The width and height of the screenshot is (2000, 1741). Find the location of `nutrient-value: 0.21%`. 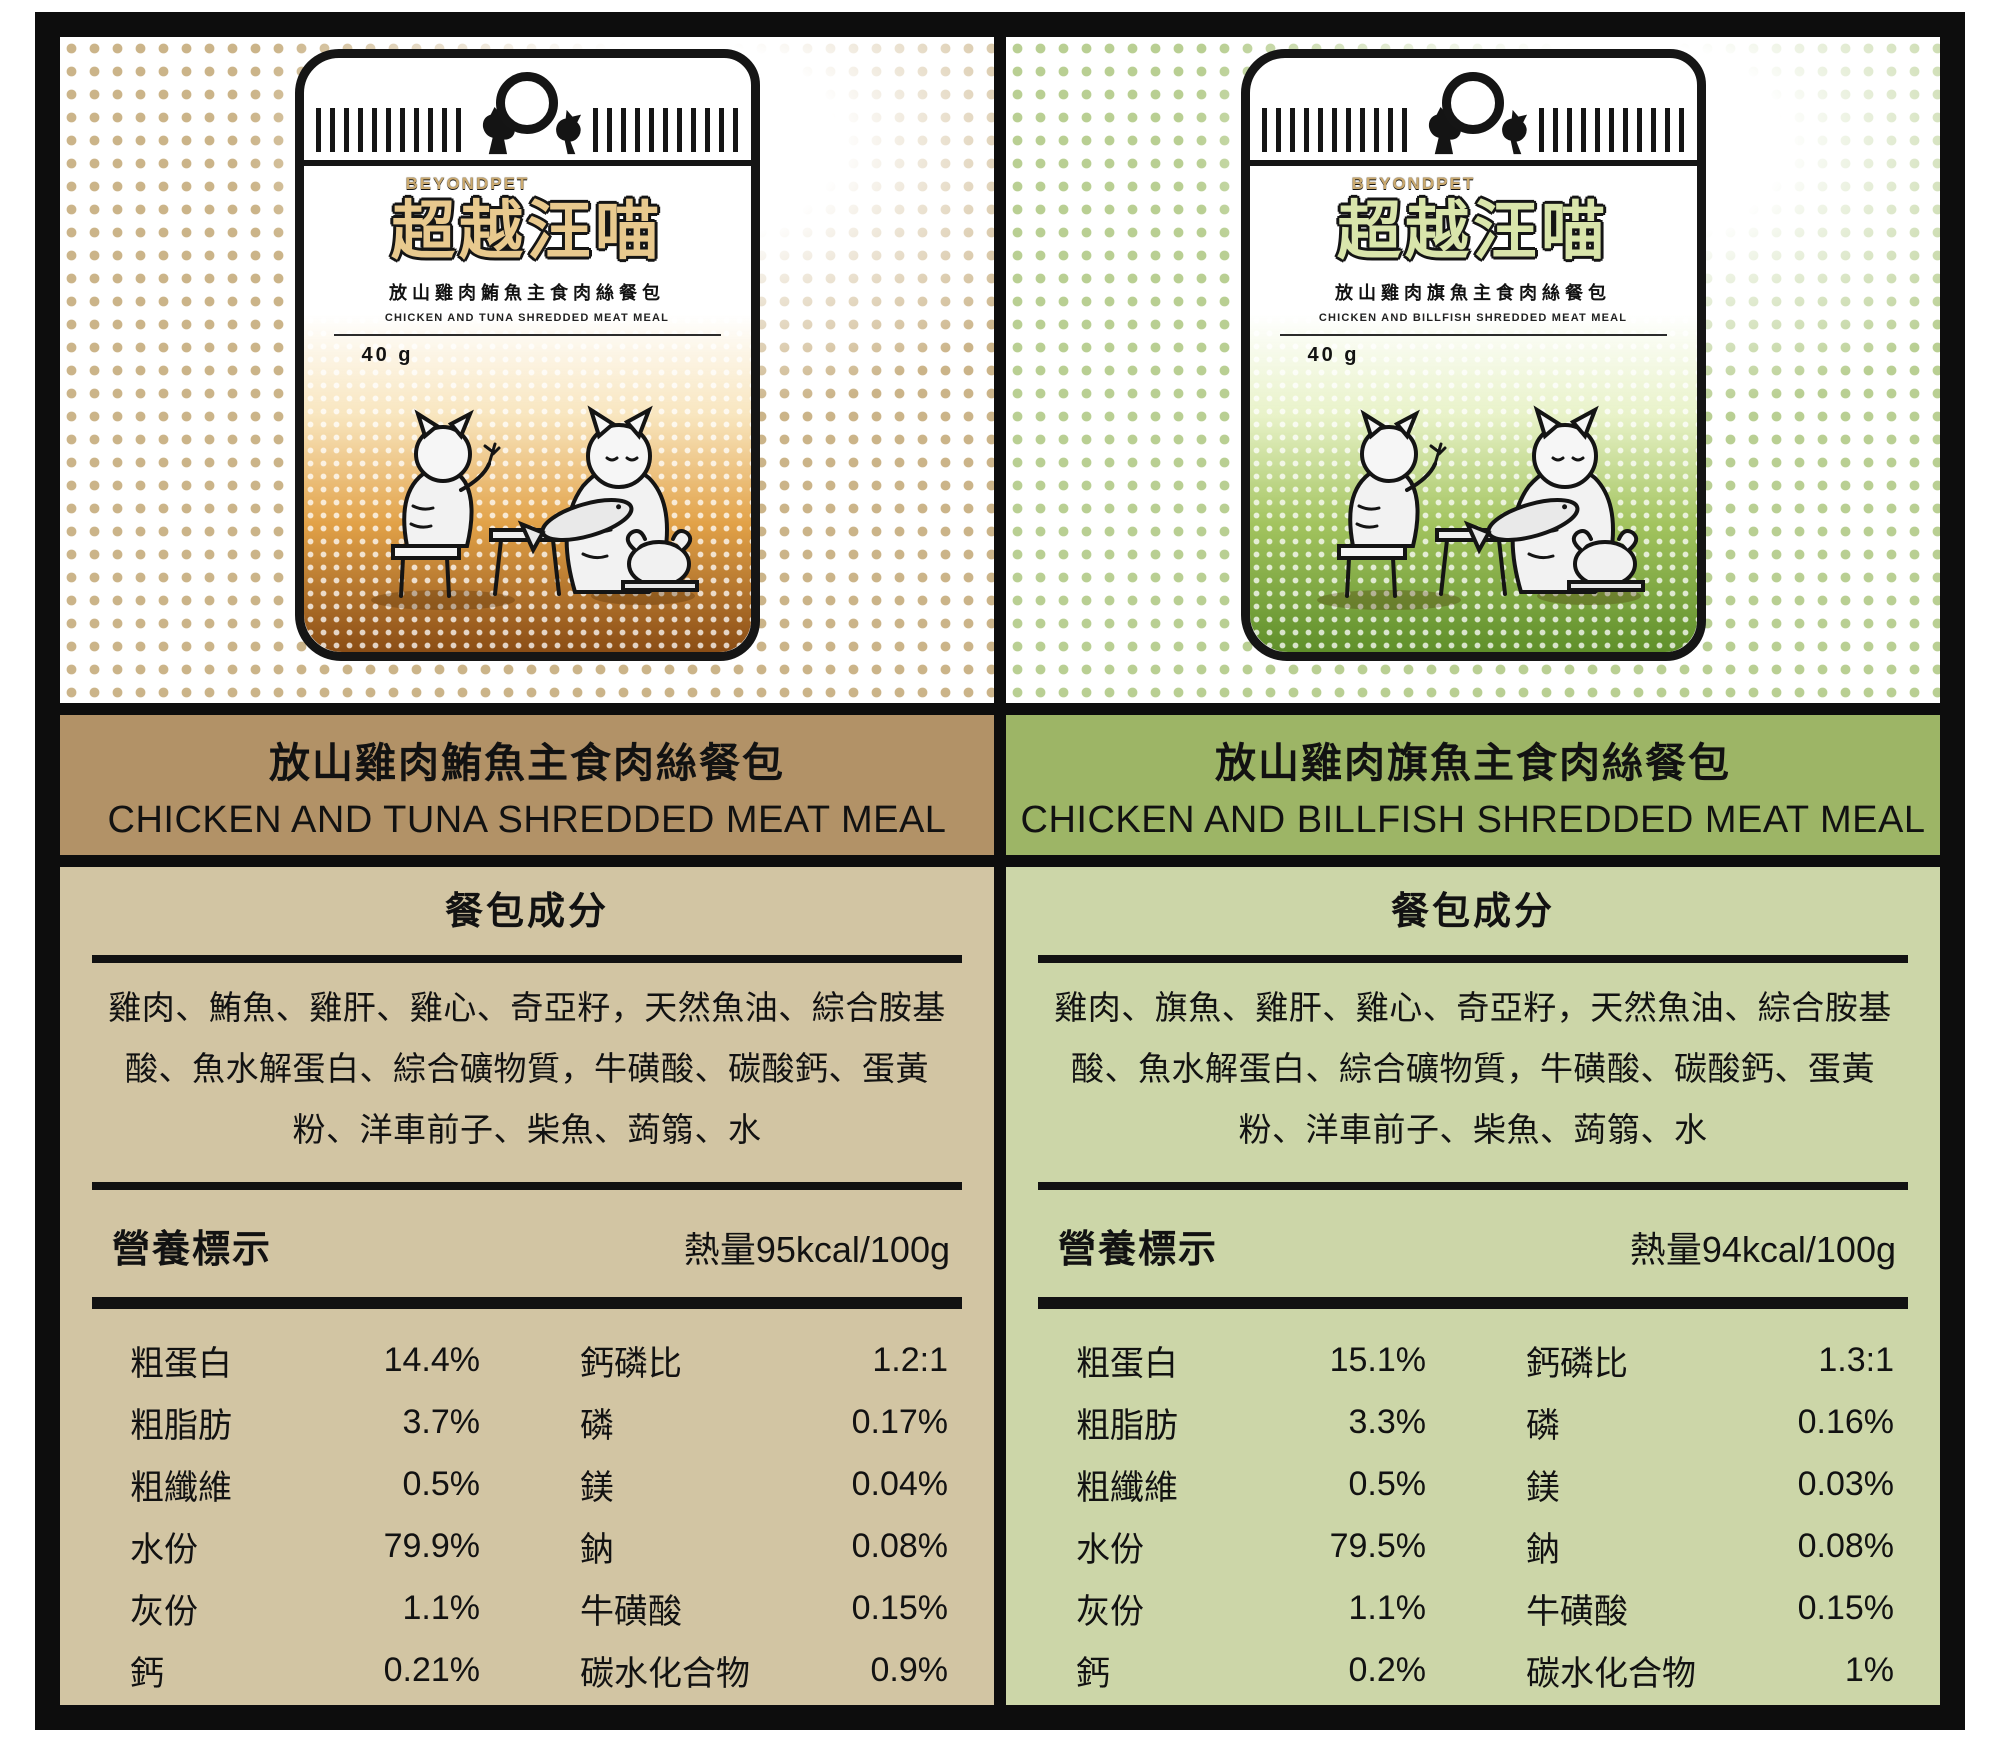

nutrient-value: 0.21% is located at coordinates (431, 1669).